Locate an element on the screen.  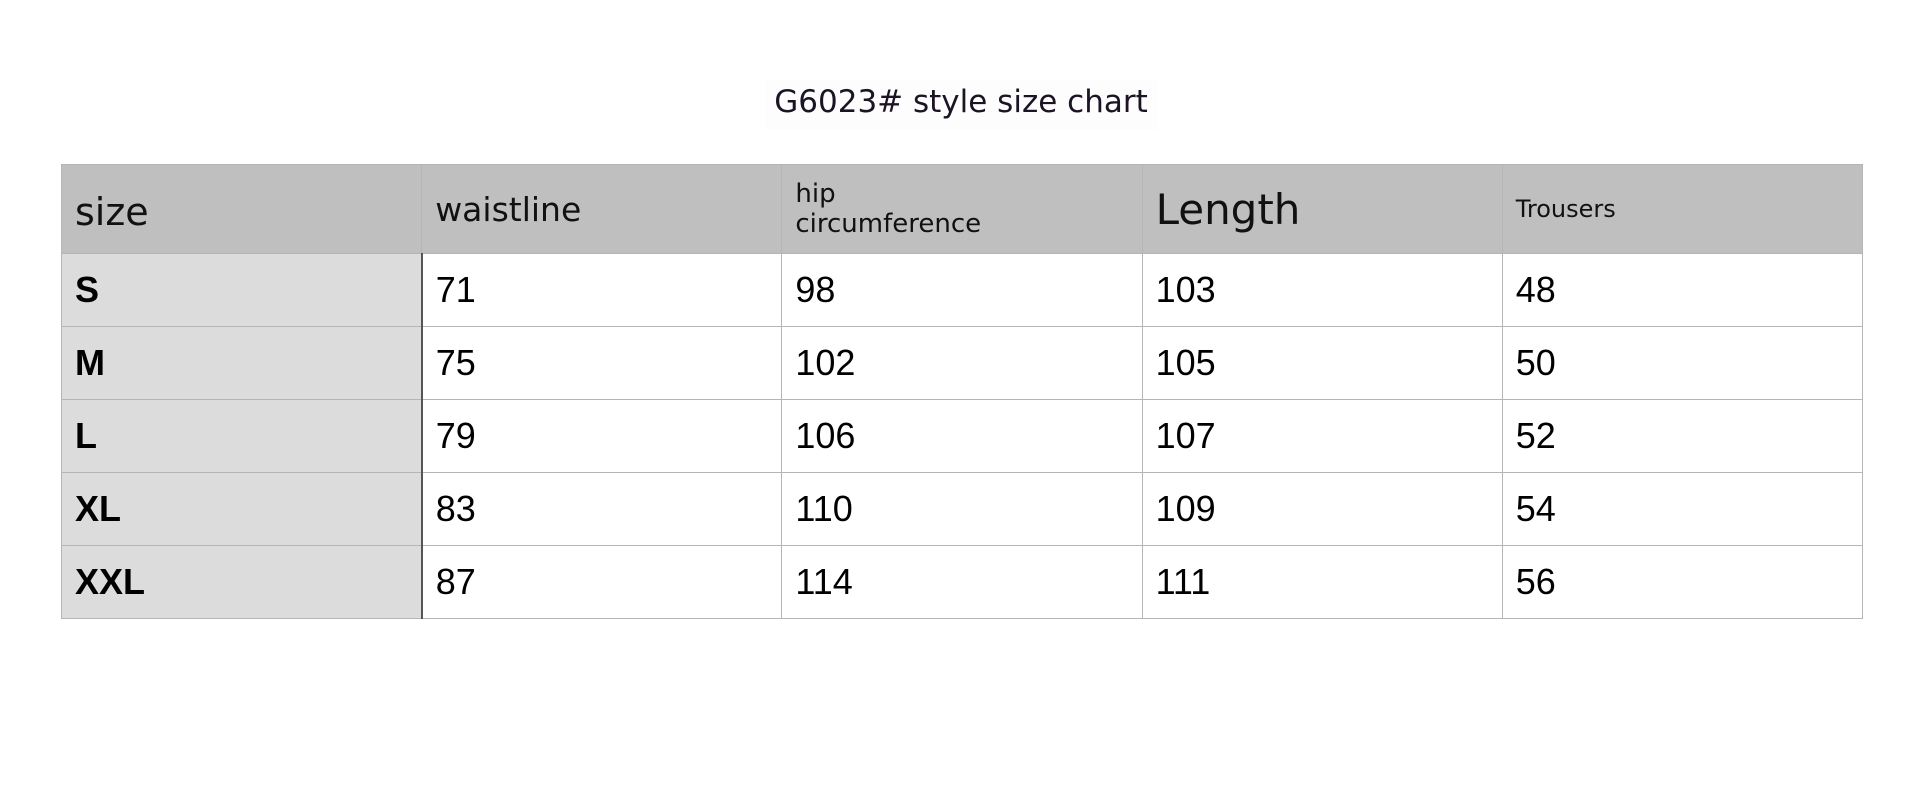
cell-length: 103 is located at coordinates (1322, 290).